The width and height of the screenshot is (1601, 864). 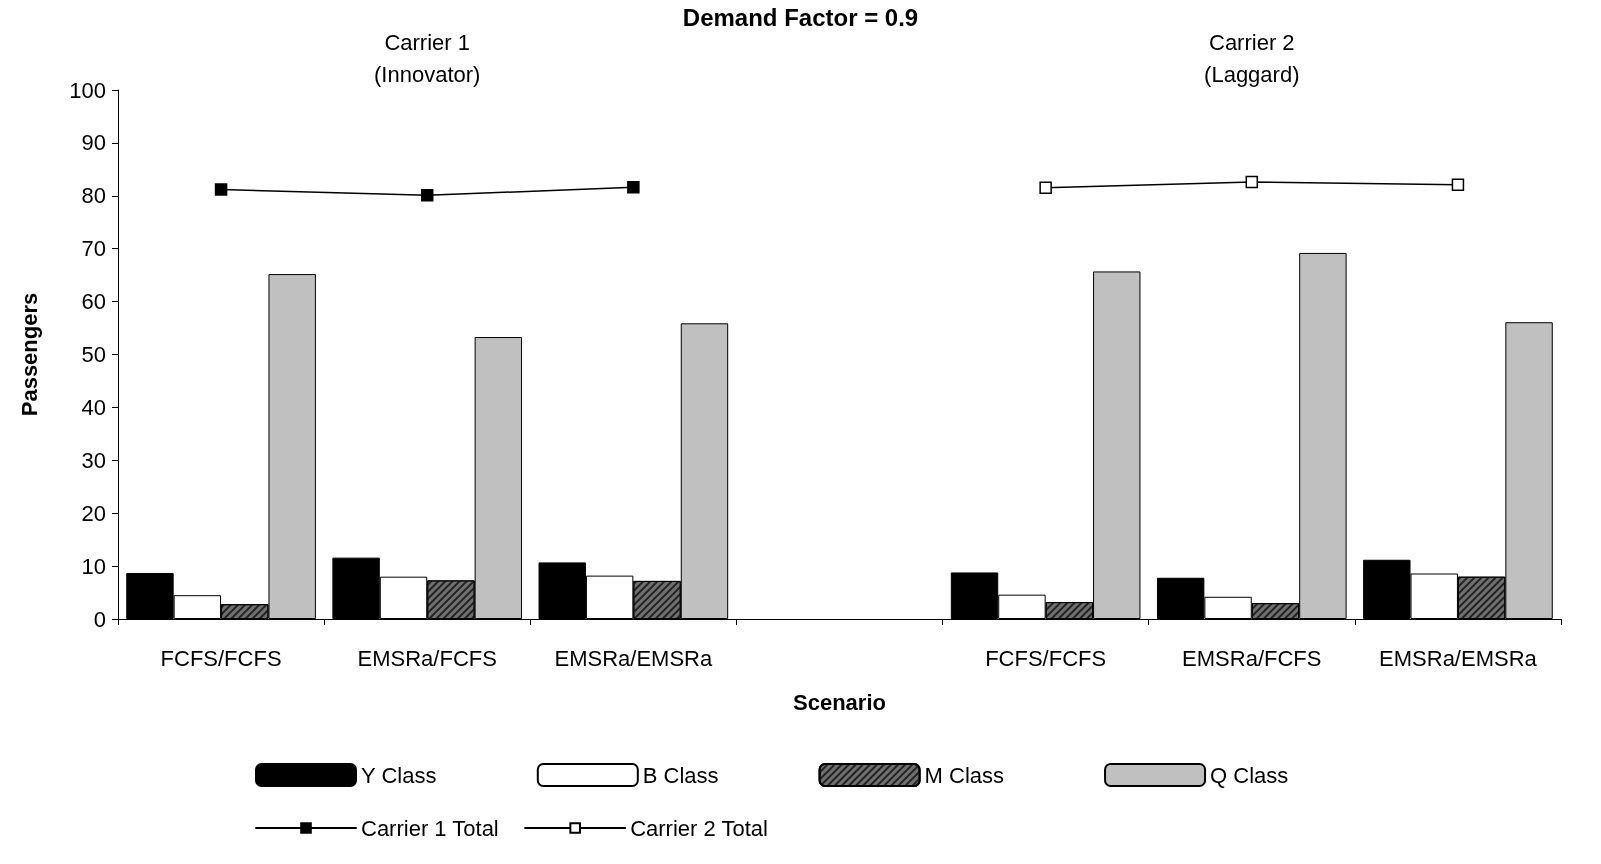 What do you see at coordinates (93, 249) in the screenshot?
I see `y-tick-label: 70` at bounding box center [93, 249].